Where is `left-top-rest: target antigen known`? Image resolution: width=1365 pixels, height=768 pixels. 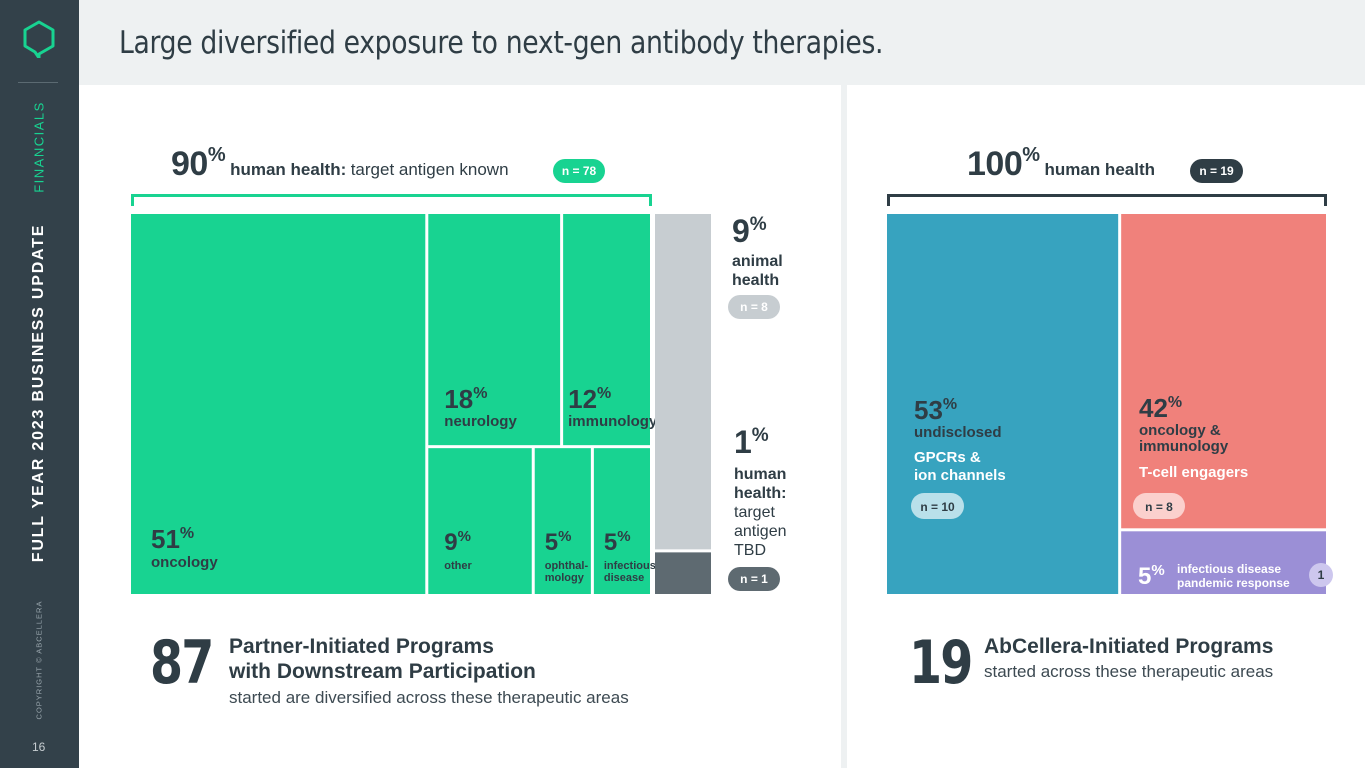
left-top-rest: target antigen known is located at coordinates (429, 169).